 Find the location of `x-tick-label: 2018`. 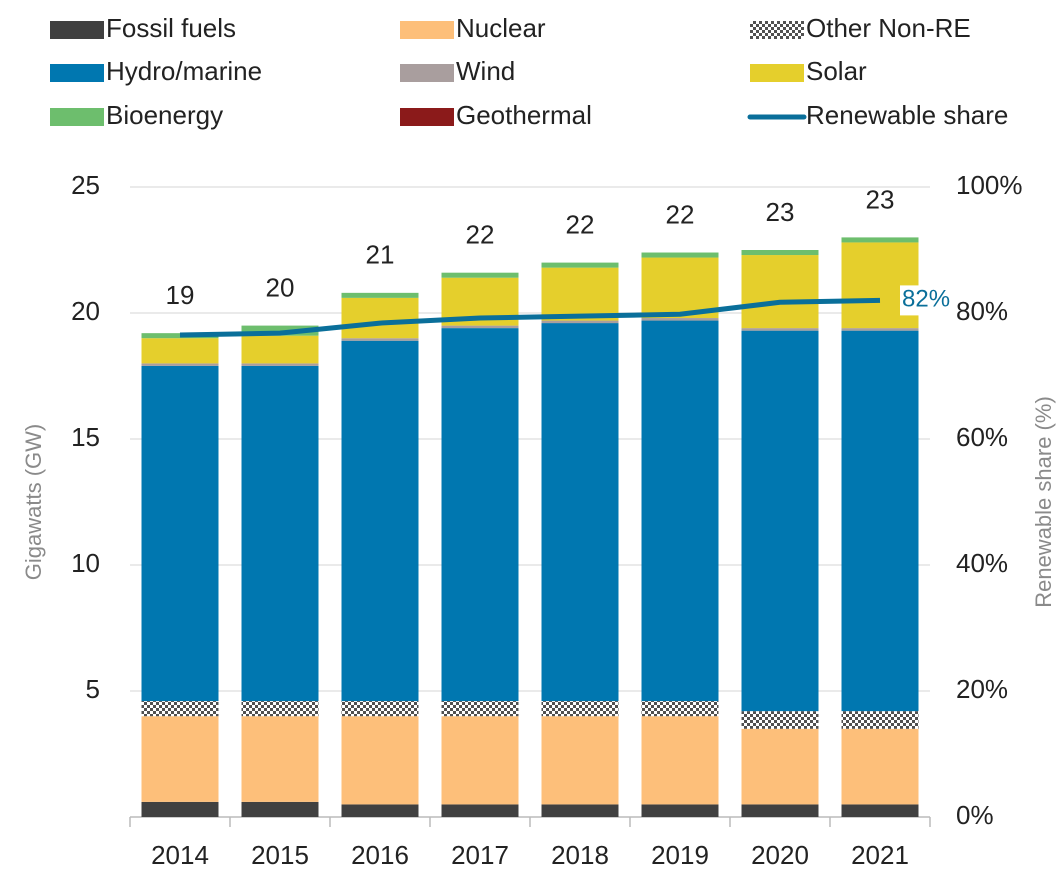

x-tick-label: 2018 is located at coordinates (580, 855).